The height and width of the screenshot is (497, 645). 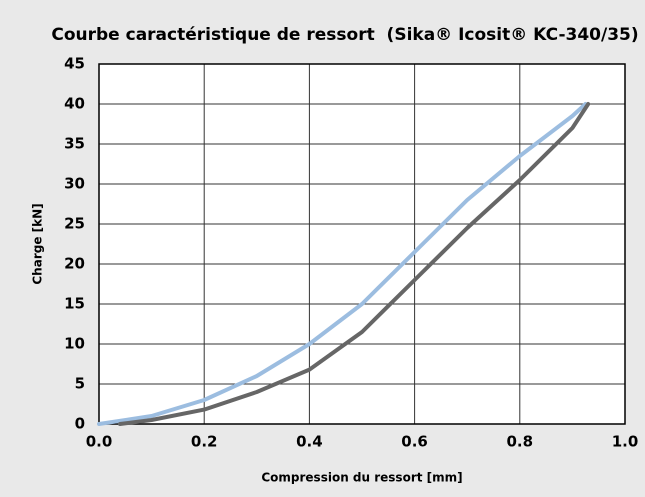 I want to click on y-tick-label: 0, so click(x=80, y=424).